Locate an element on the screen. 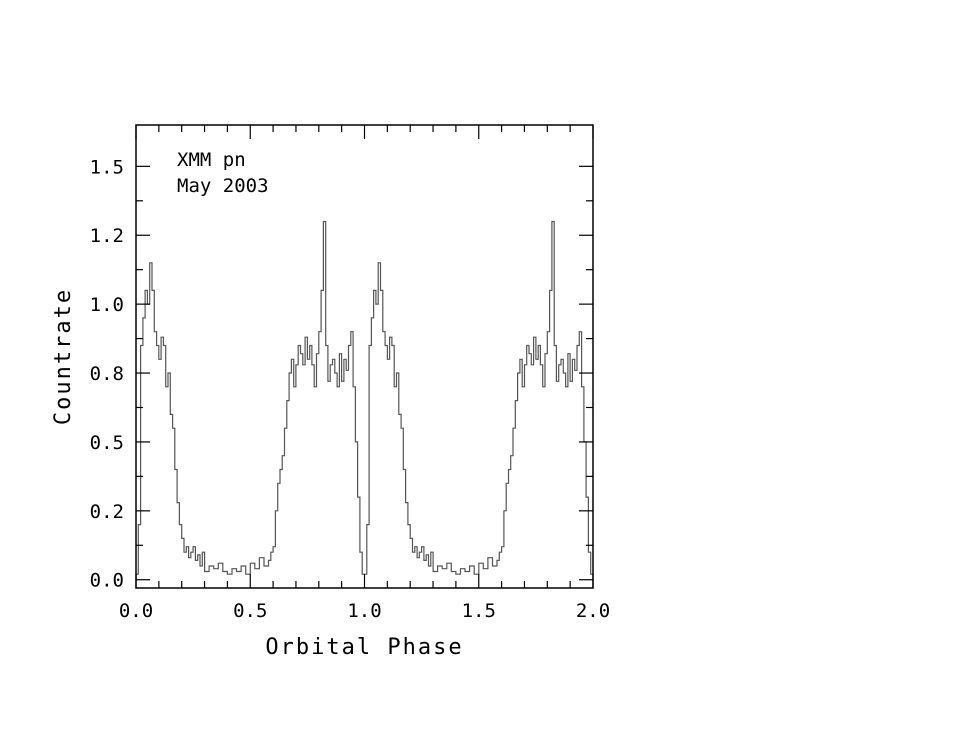 This screenshot has width=967, height=747. x-axis-title: Orbital Phase is located at coordinates (364, 647).